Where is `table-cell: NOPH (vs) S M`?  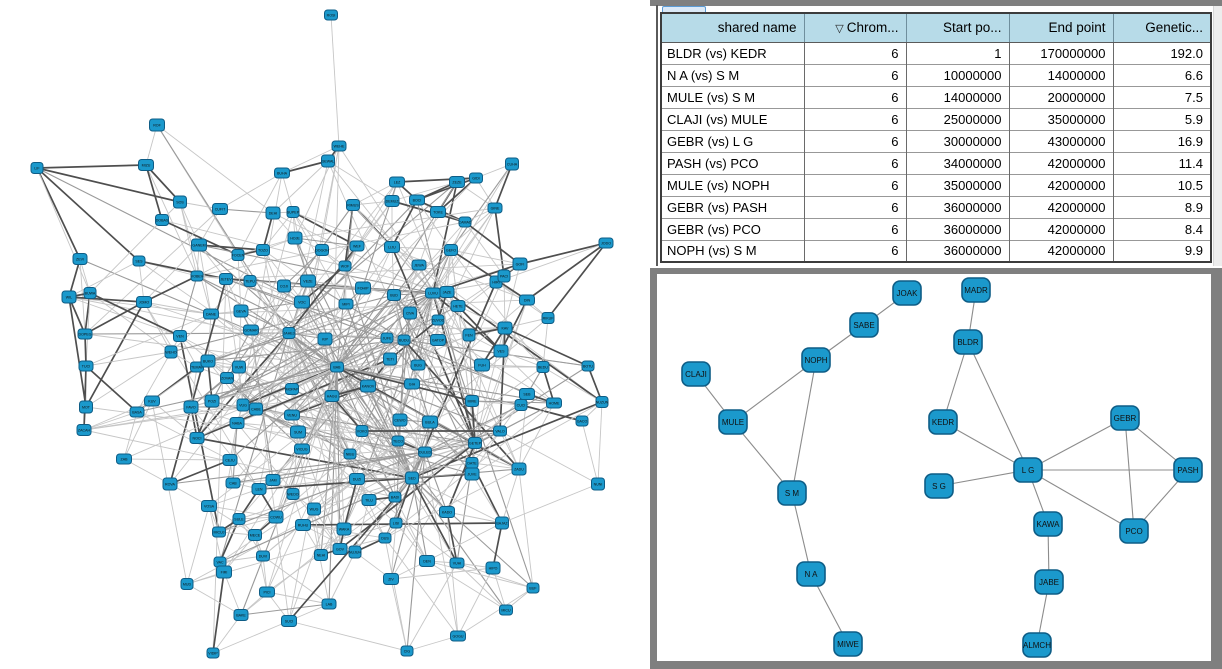
table-cell: NOPH (vs) S M is located at coordinates (732, 250).